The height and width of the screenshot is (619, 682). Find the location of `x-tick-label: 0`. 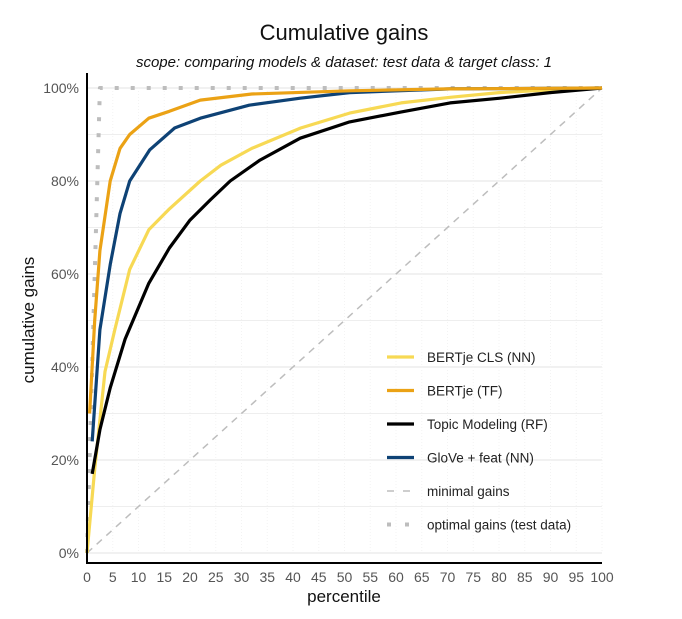

x-tick-label: 0 is located at coordinates (87, 577).